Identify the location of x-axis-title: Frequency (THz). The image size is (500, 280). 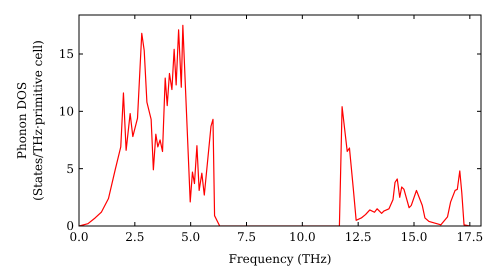
(280, 259).